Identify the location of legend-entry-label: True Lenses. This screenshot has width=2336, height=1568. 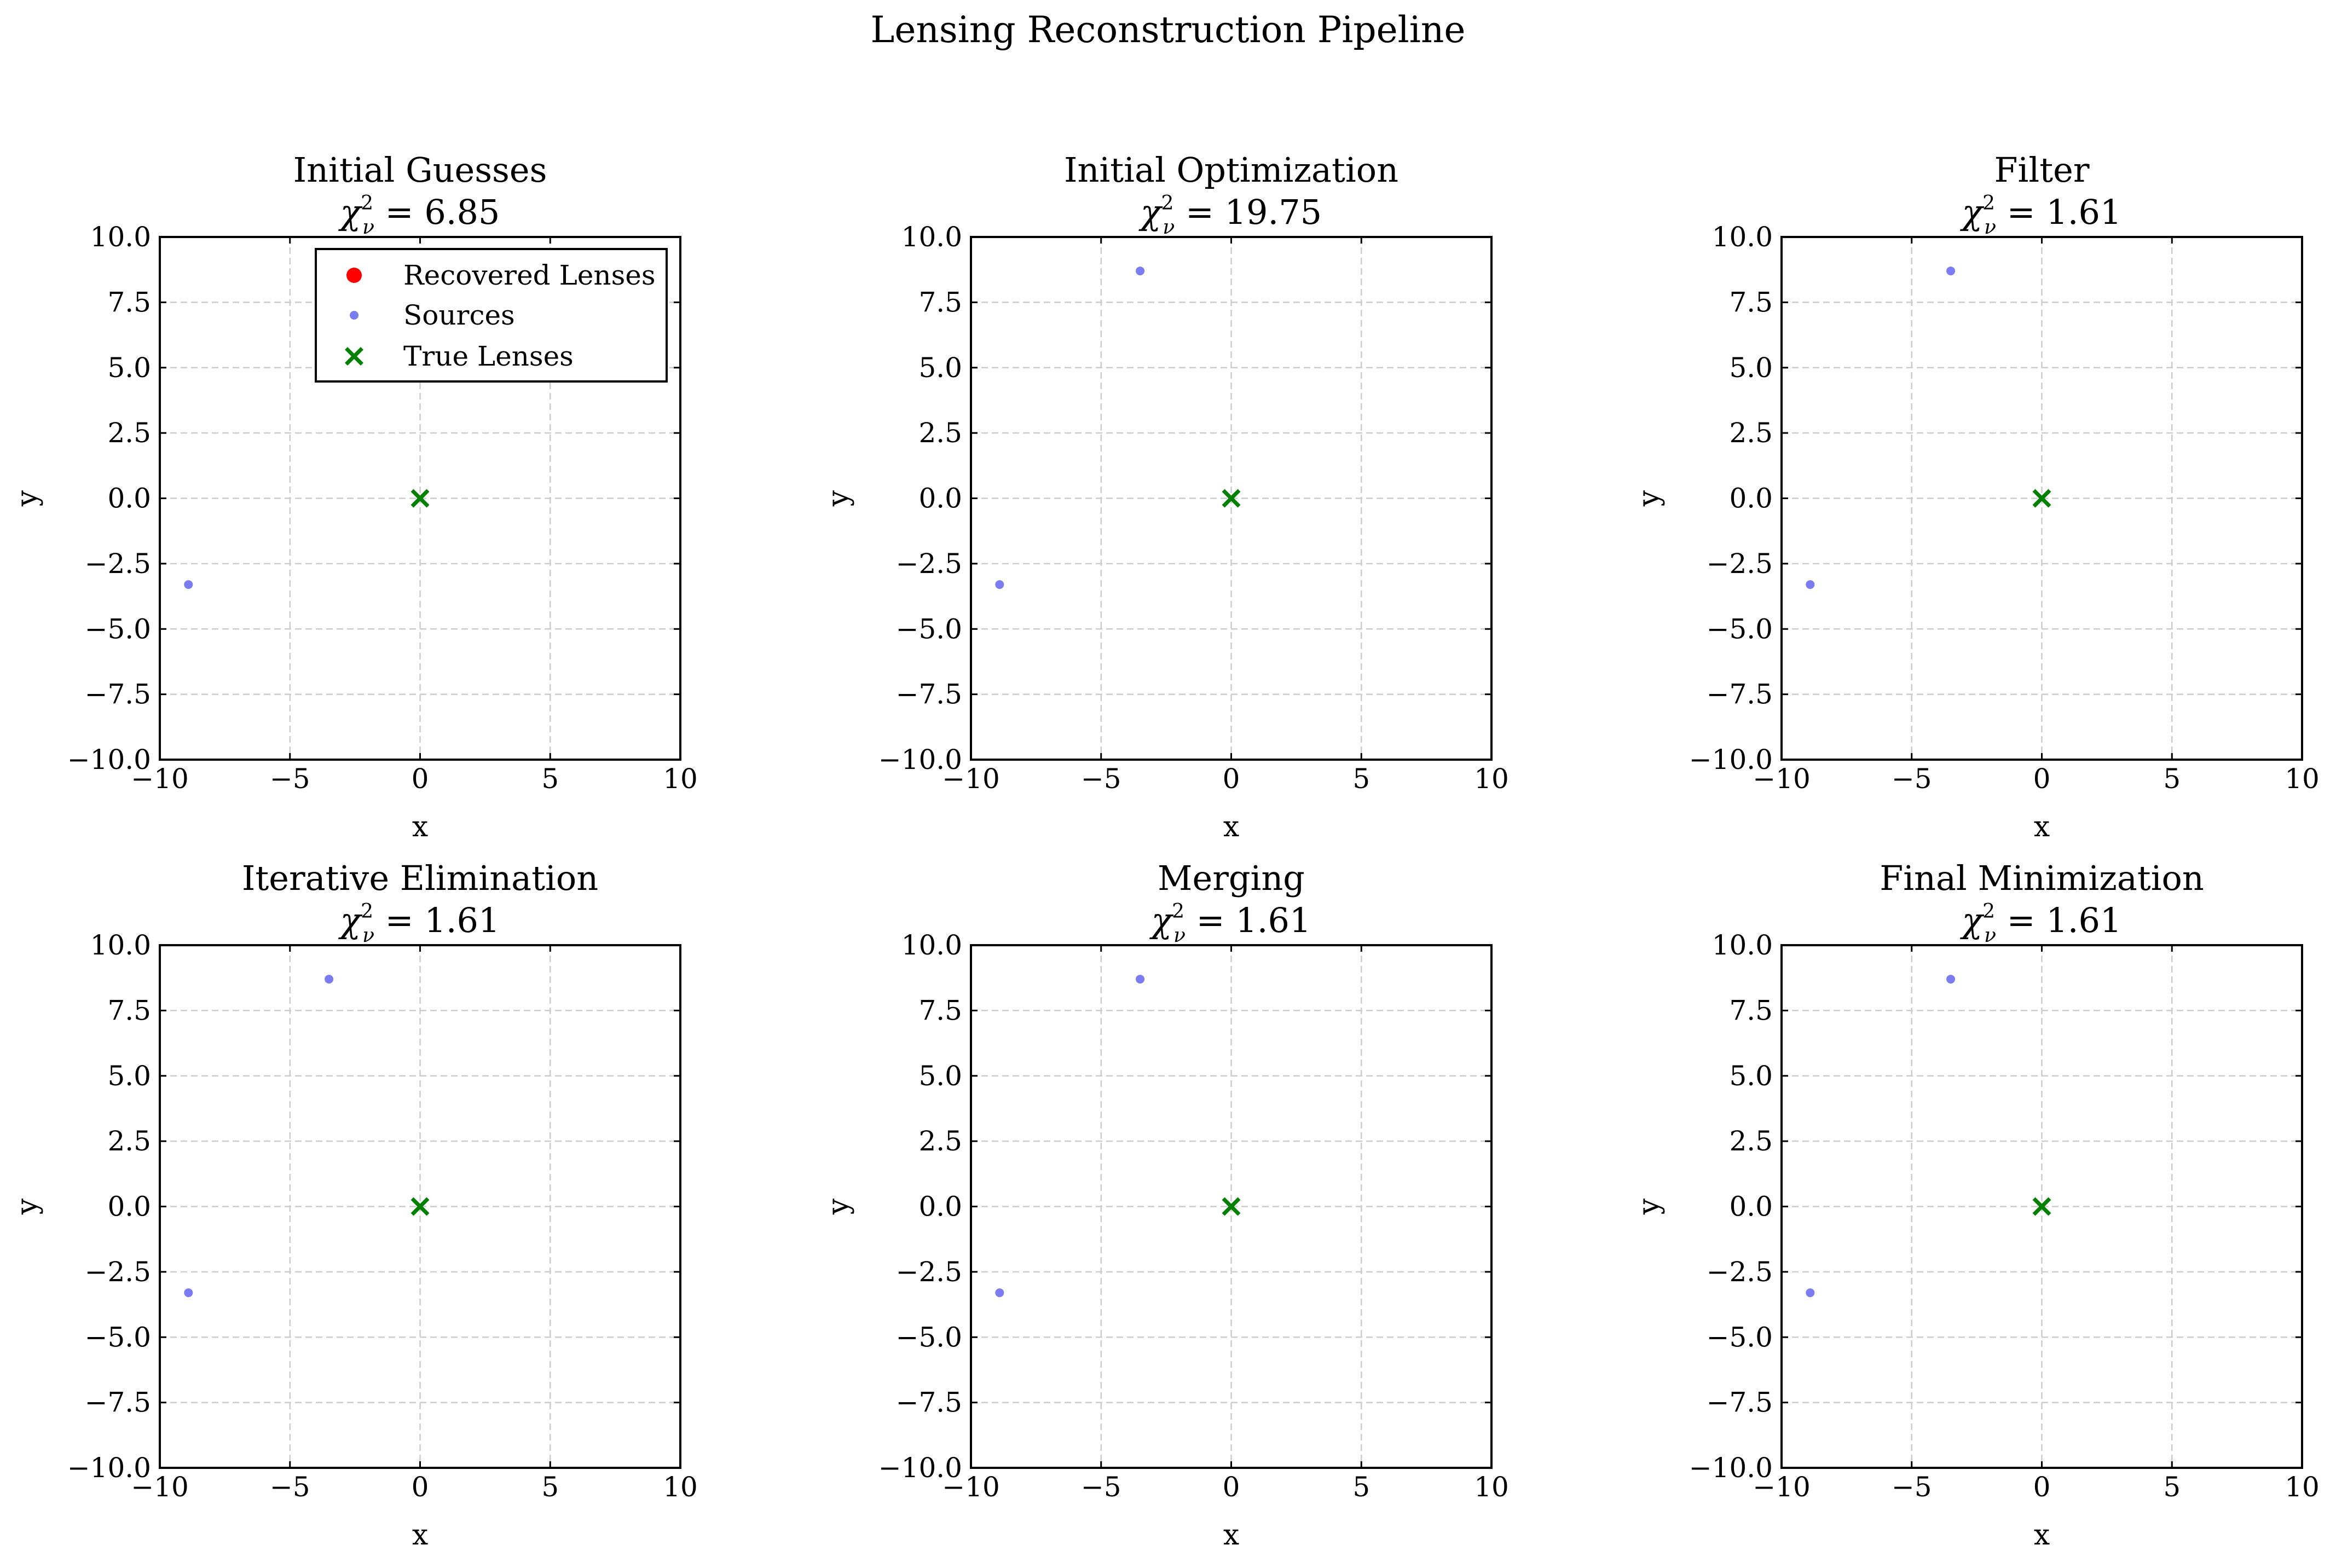
(489, 356).